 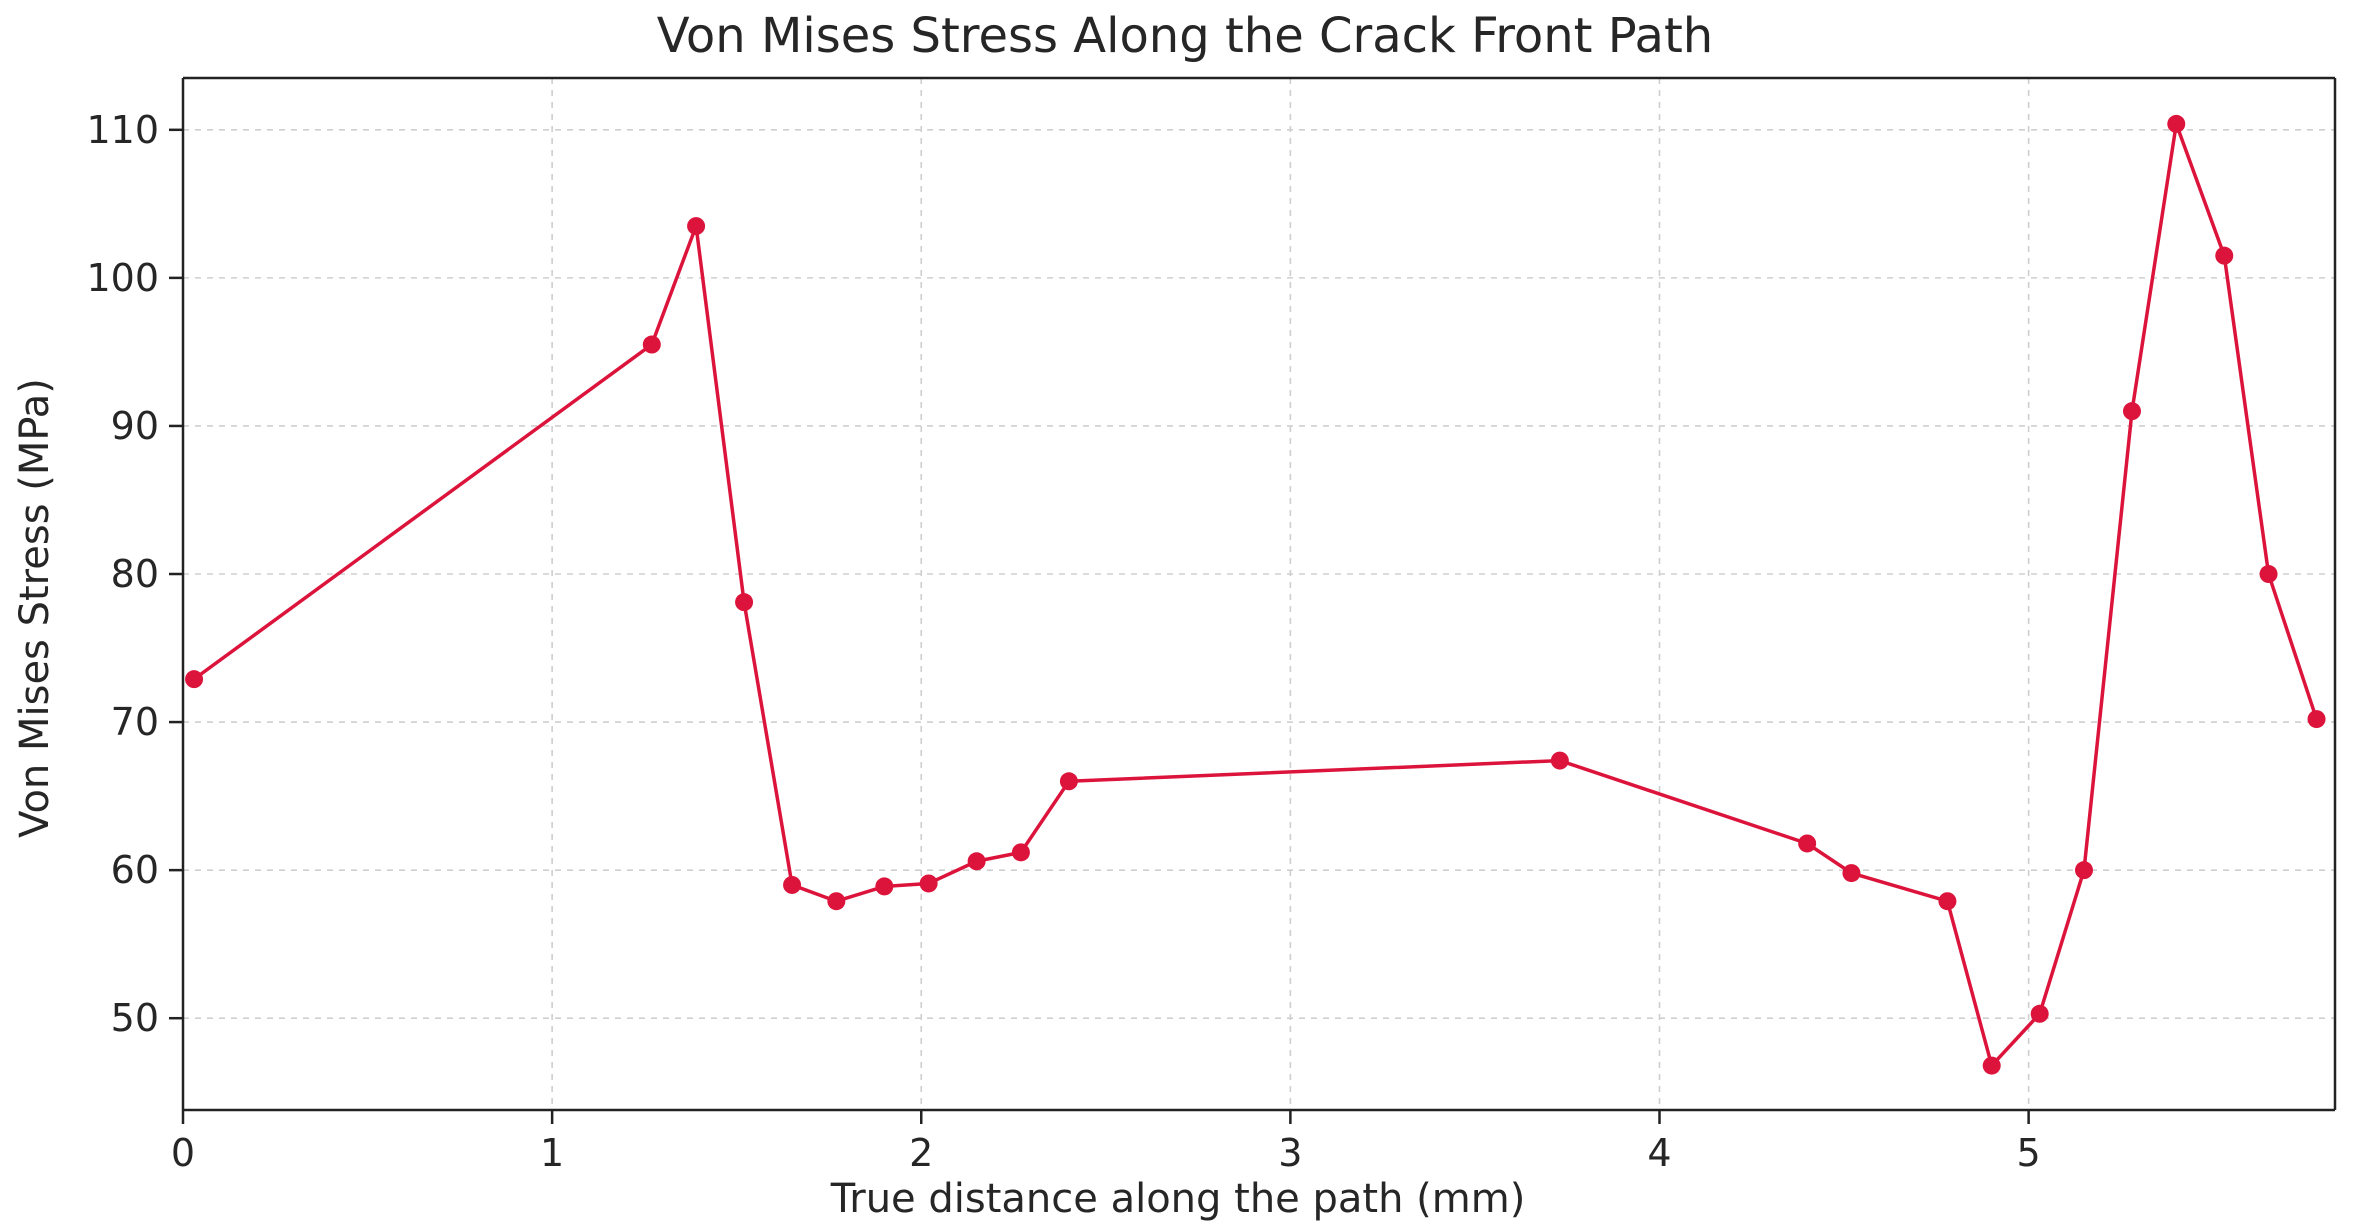 What do you see at coordinates (122, 278) in the screenshot?
I see `y-tick-label: 100` at bounding box center [122, 278].